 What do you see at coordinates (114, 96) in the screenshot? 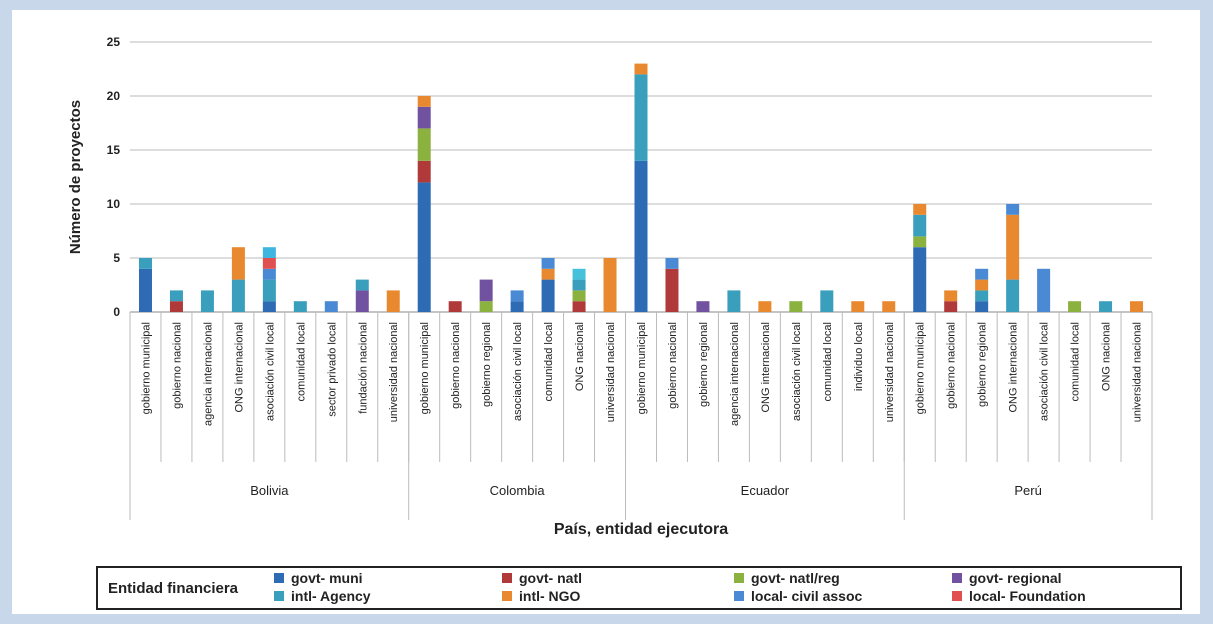
I see `y-tick-label: 20` at bounding box center [114, 96].